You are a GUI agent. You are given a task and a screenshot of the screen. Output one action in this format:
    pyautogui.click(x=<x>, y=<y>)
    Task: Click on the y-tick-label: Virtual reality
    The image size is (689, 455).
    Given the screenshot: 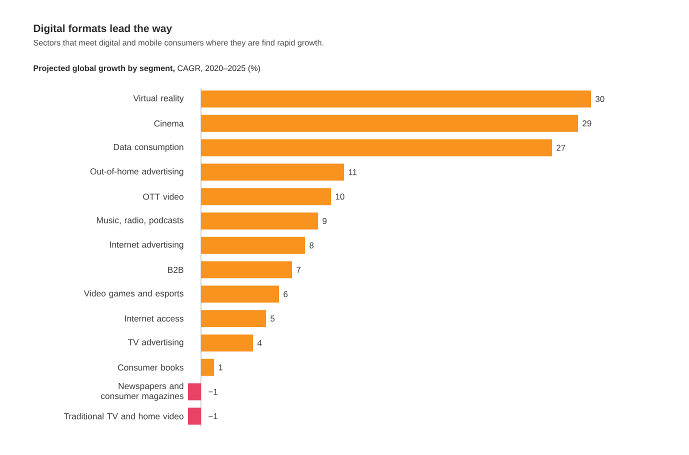 What is the action you would take?
    pyautogui.click(x=158, y=99)
    